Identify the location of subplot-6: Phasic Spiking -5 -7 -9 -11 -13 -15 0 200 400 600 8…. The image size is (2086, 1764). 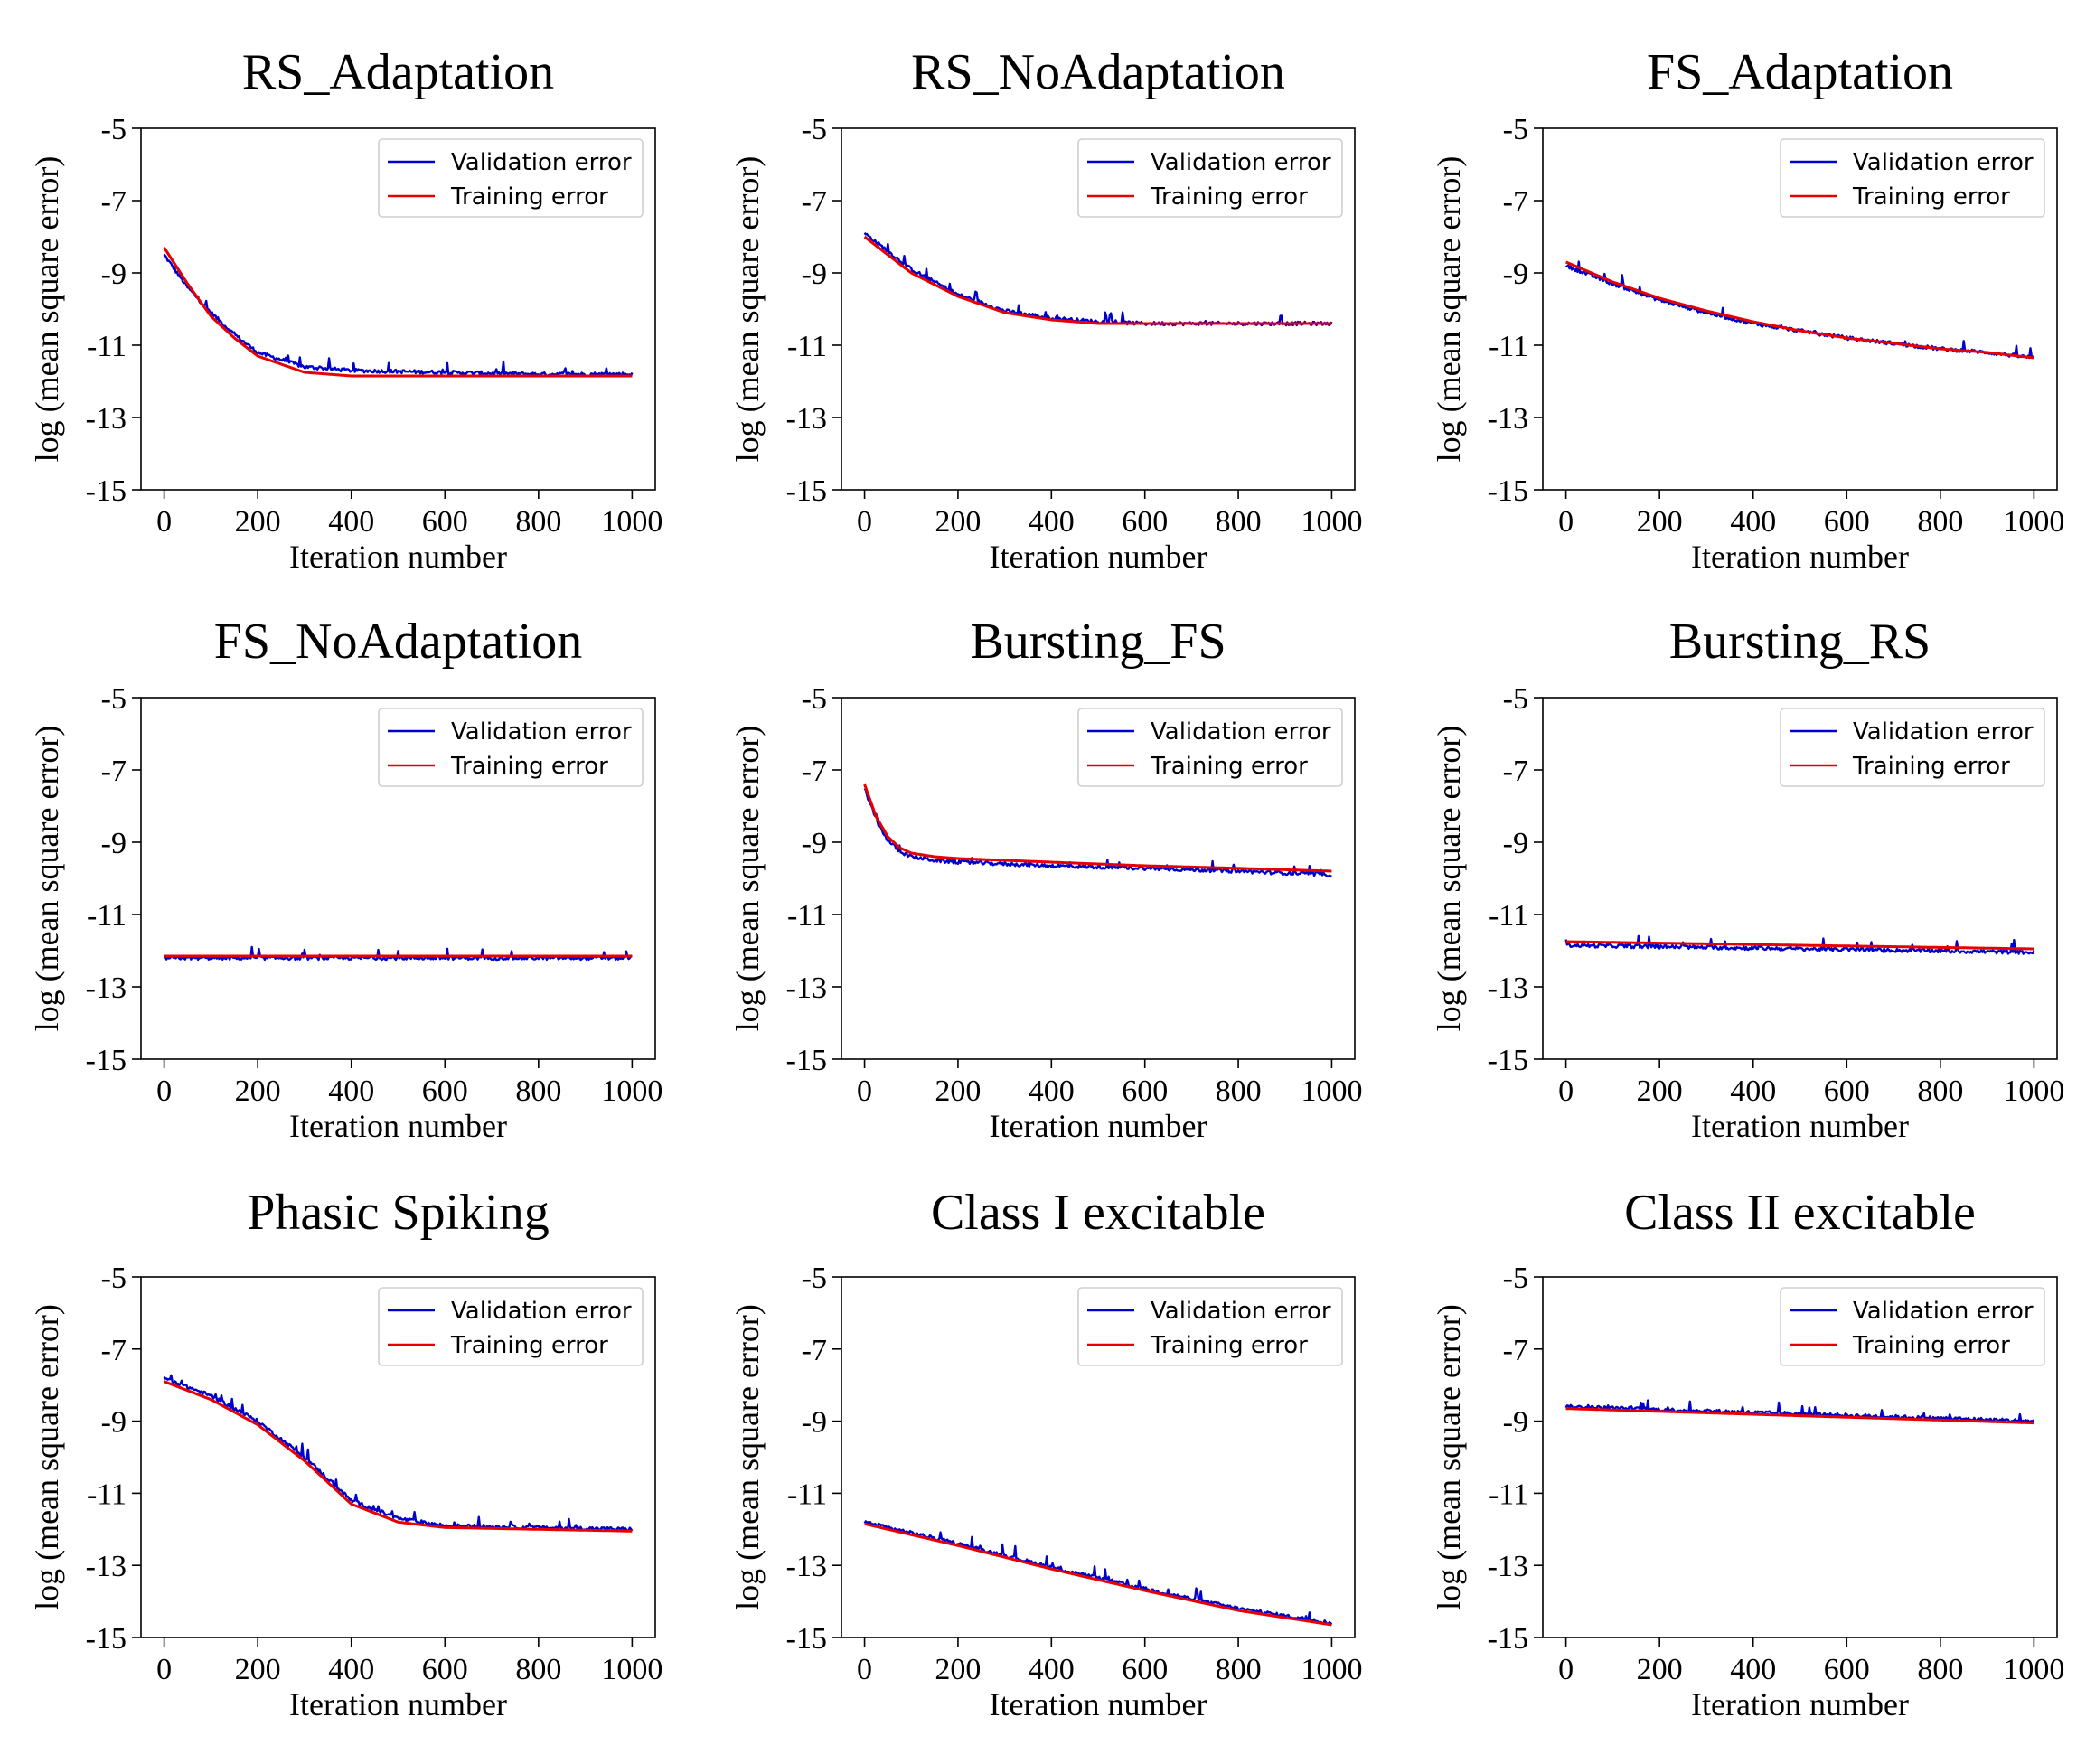
(346, 1453).